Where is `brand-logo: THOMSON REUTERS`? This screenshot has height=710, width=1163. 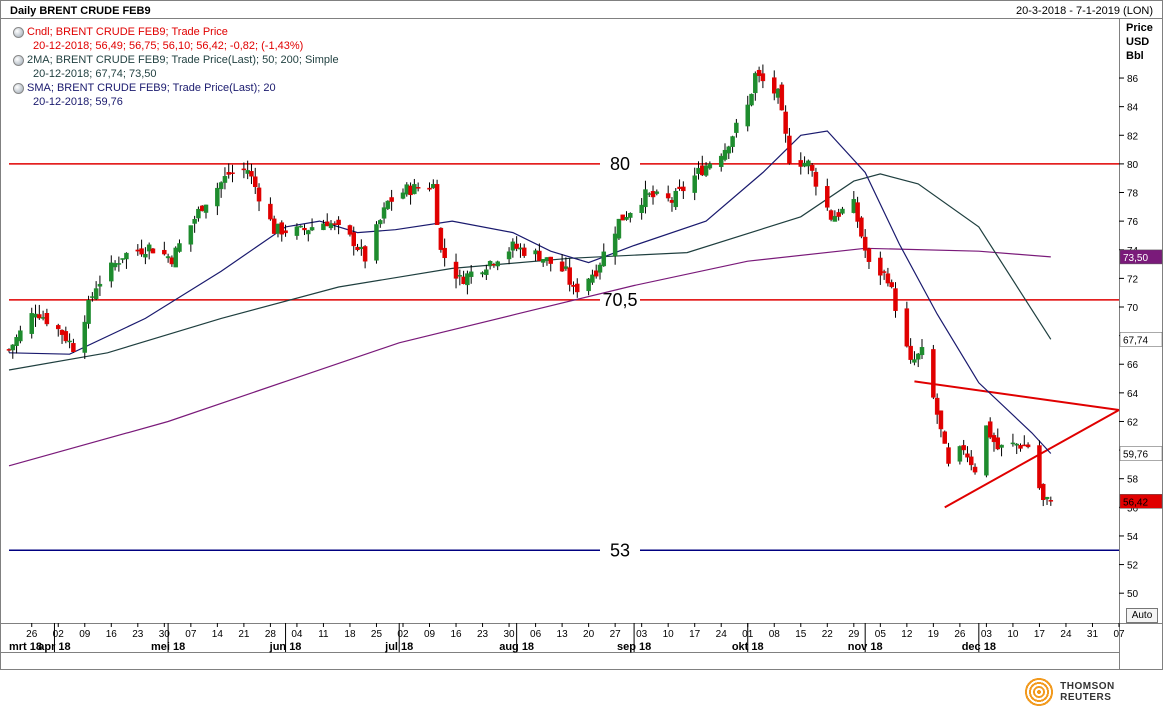 brand-logo: THOMSON REUTERS is located at coordinates (1093, 692).